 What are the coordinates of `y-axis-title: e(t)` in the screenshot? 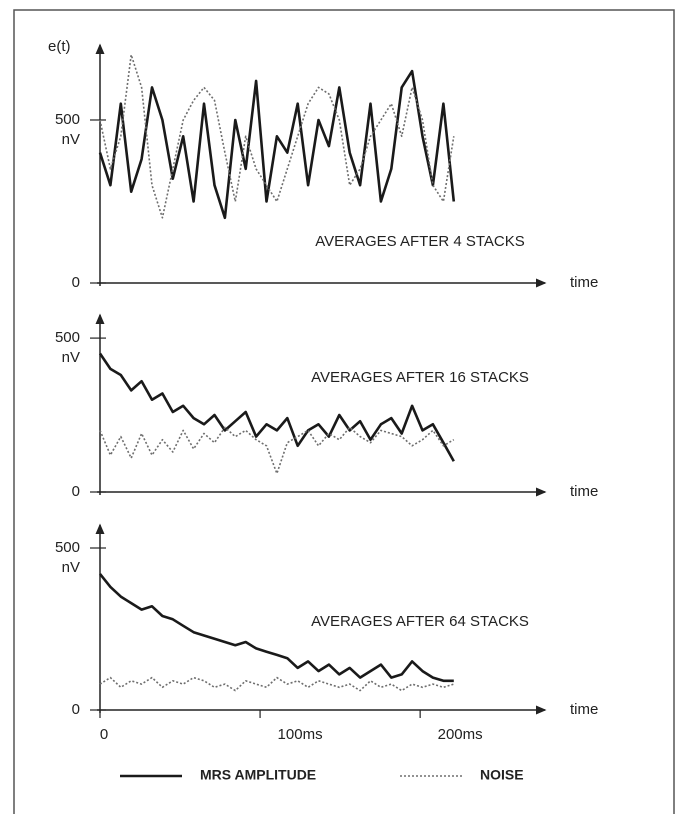 It's located at (59, 46).